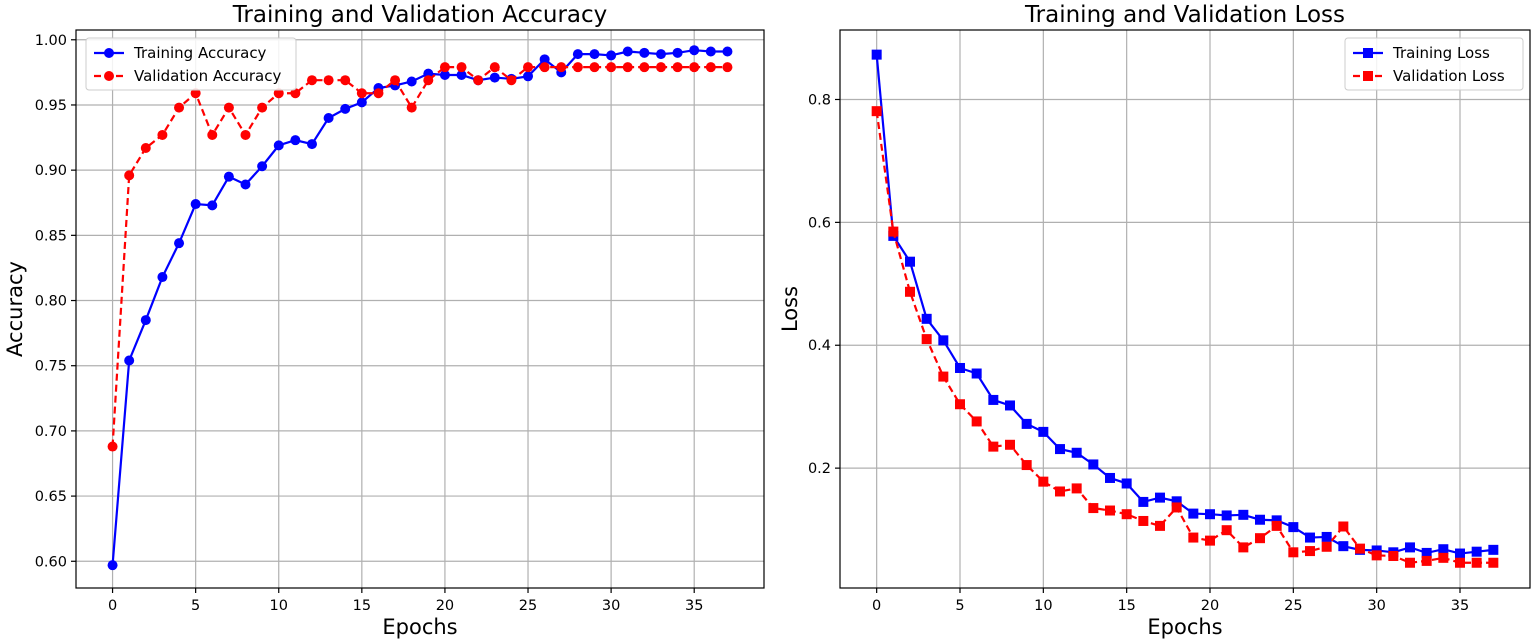 This screenshot has width=1535, height=644. What do you see at coordinates (420, 15) in the screenshot?
I see `chart-title: Training and Validation Accuracy` at bounding box center [420, 15].